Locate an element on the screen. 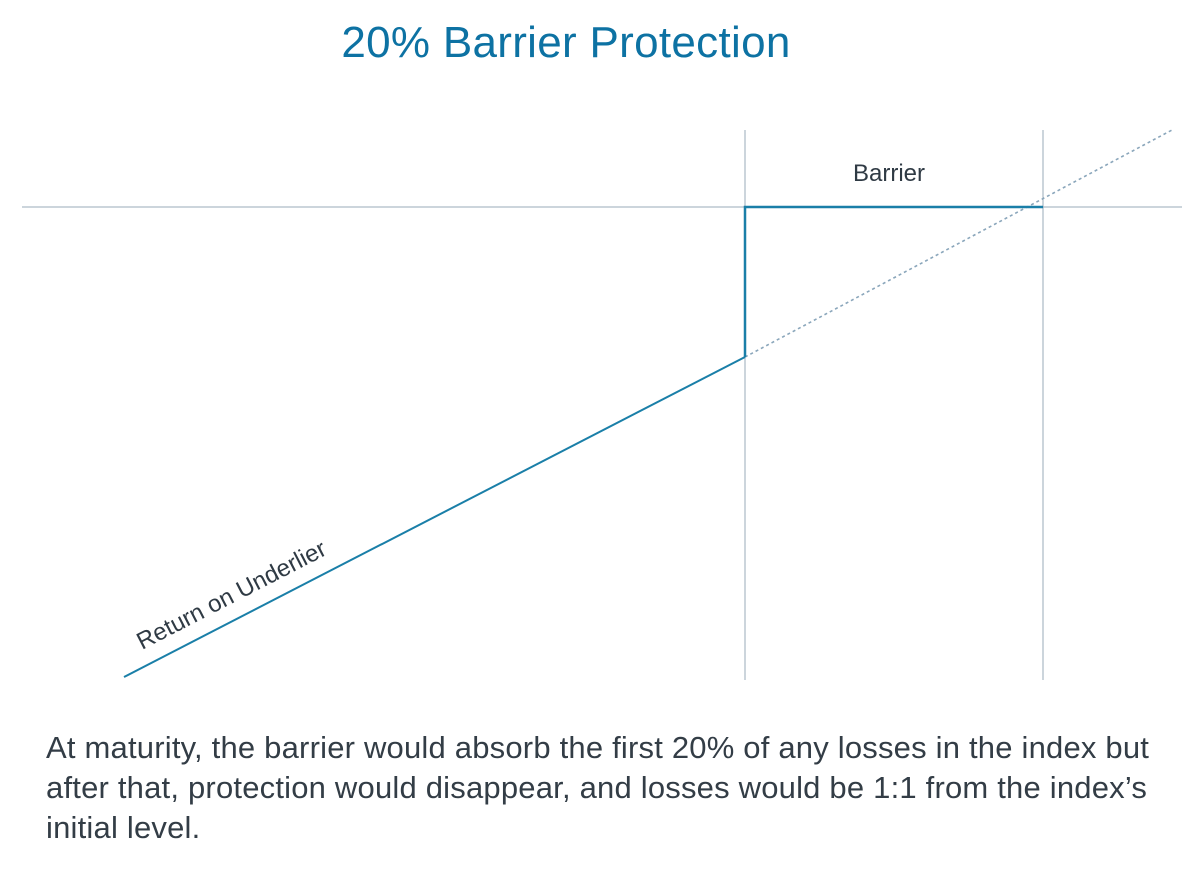  underlier-label: Return on Underlier is located at coordinates (231, 595).